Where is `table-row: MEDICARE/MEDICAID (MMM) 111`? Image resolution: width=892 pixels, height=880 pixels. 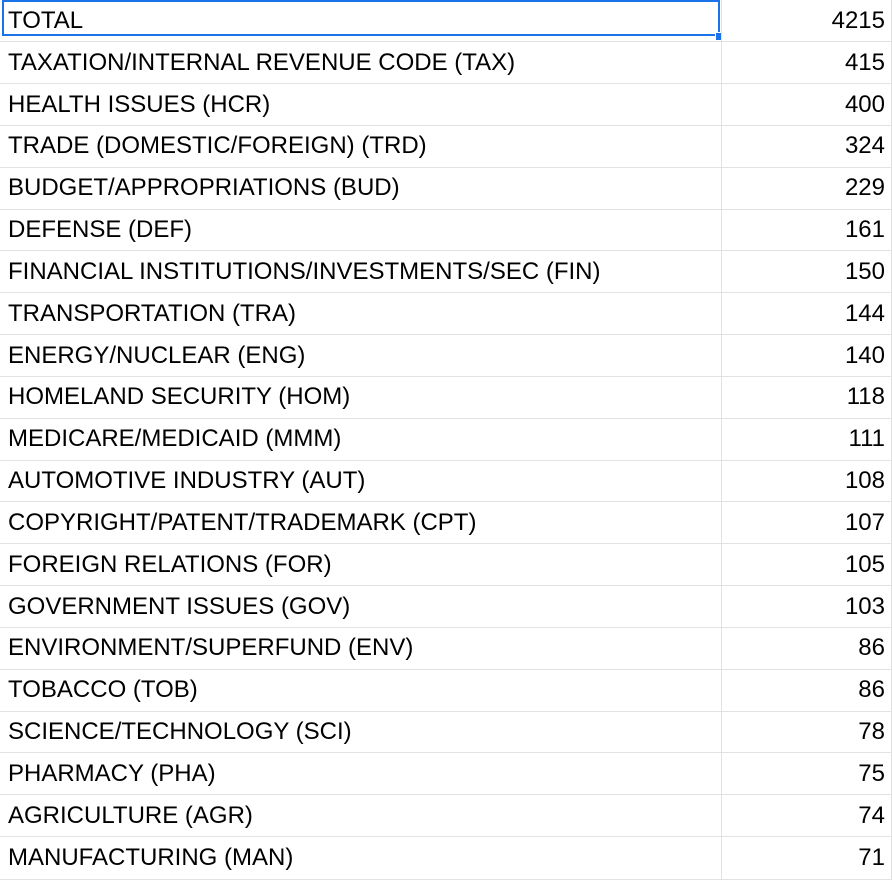
table-row: MEDICARE/MEDICAID (MMM) 111 is located at coordinates (446, 439).